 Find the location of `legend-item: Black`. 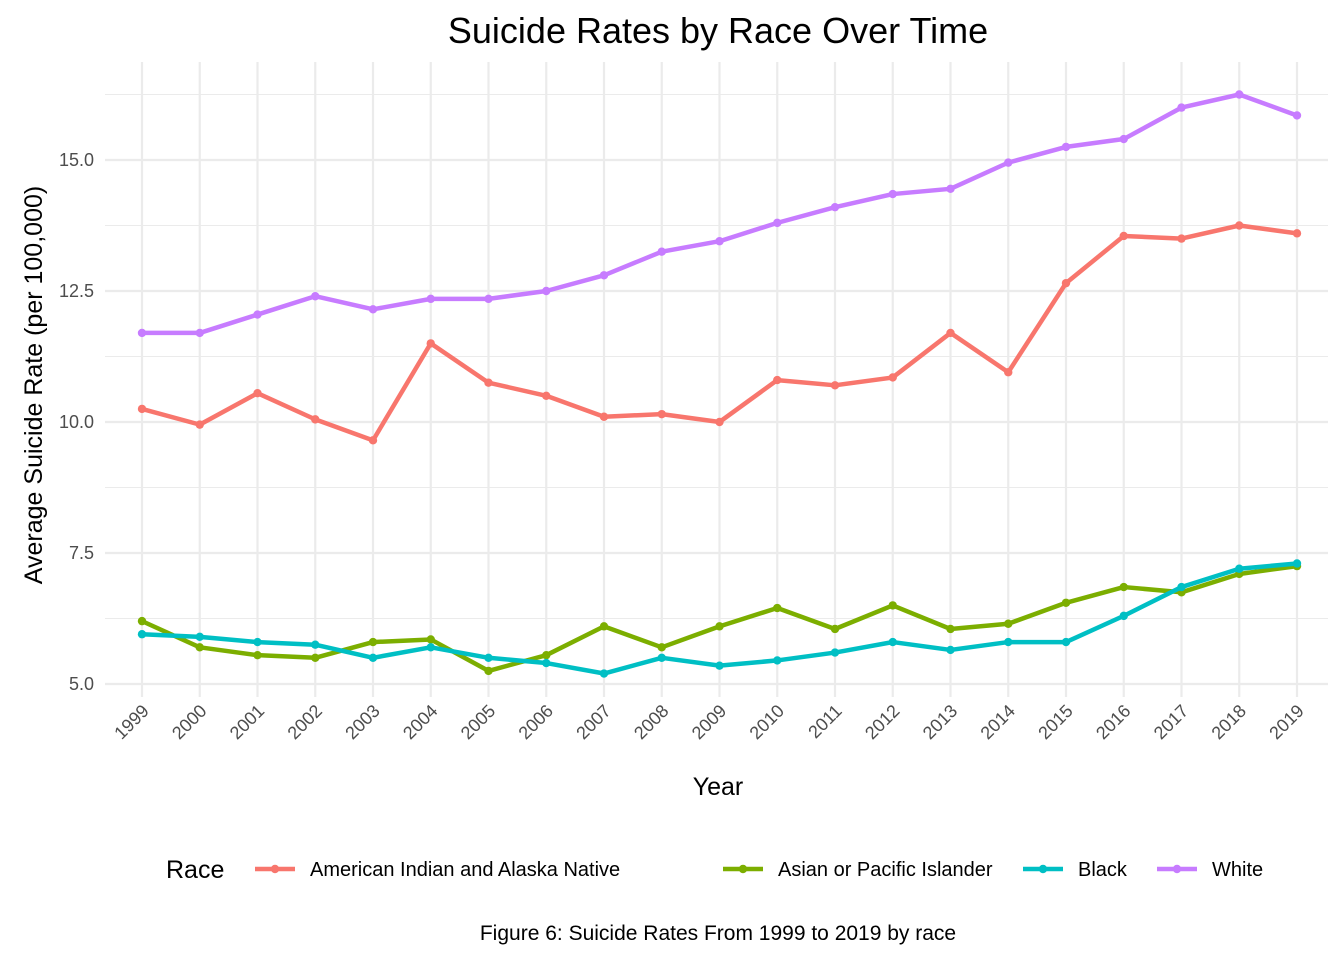

legend-item: Black is located at coordinates (1075, 870).